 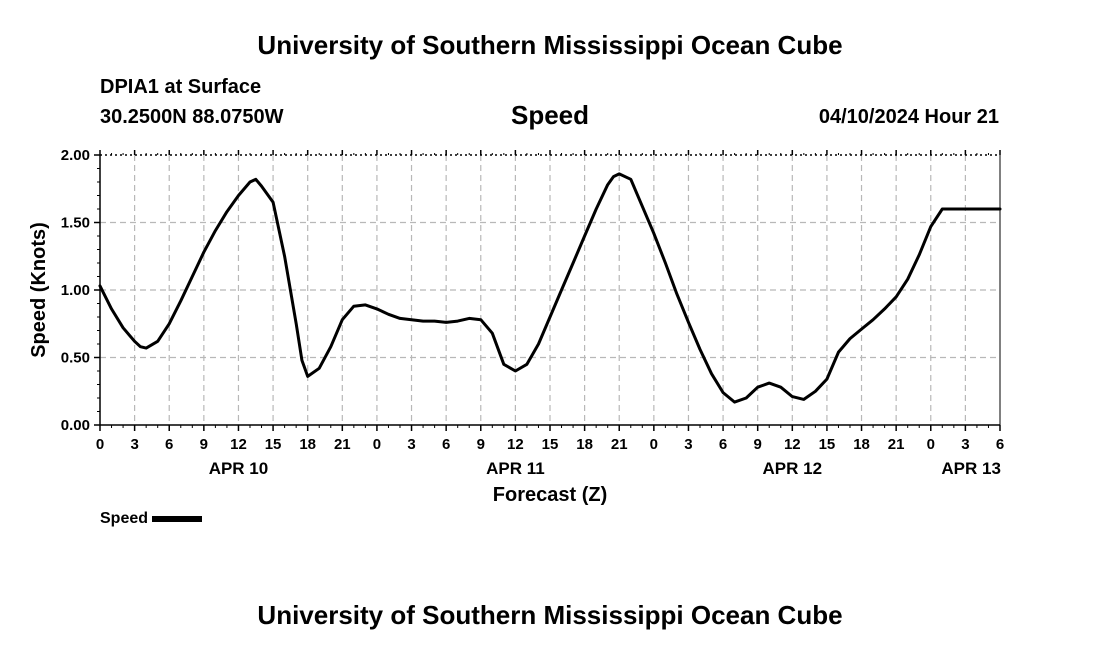 What do you see at coordinates (971, 468) in the screenshot?
I see `day-label: APR 13` at bounding box center [971, 468].